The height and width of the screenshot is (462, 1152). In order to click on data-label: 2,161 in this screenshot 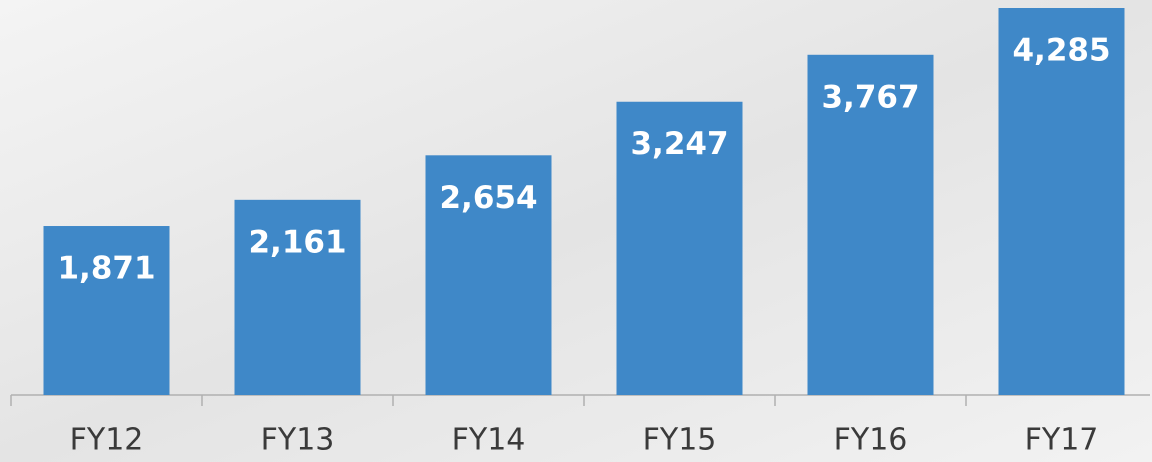, I will do `click(297, 242)`.